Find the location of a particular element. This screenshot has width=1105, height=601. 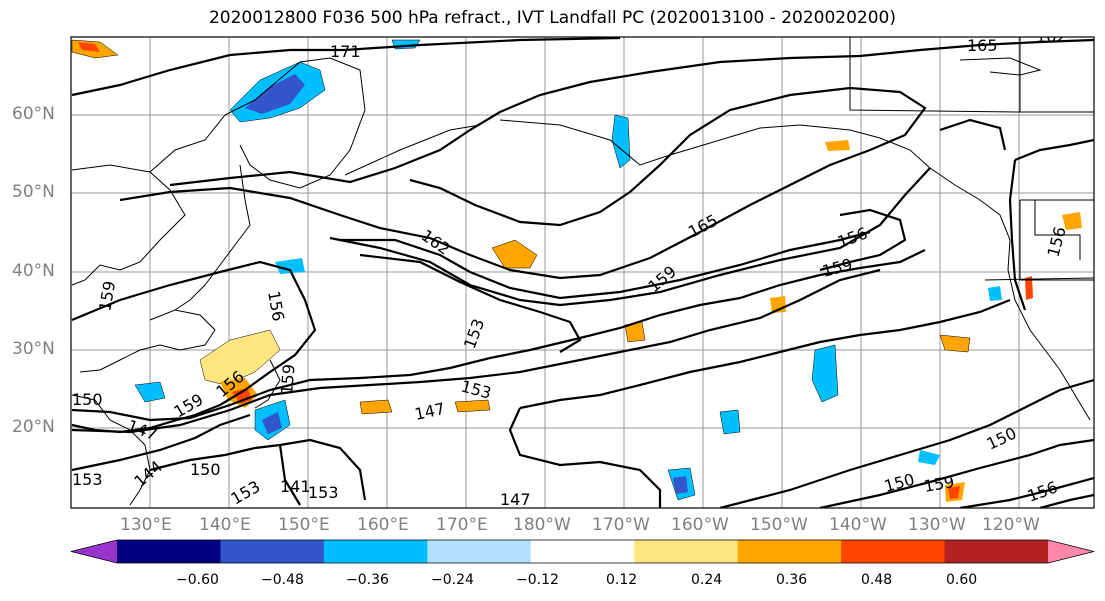

lat-label: 20°N is located at coordinates (33, 427).